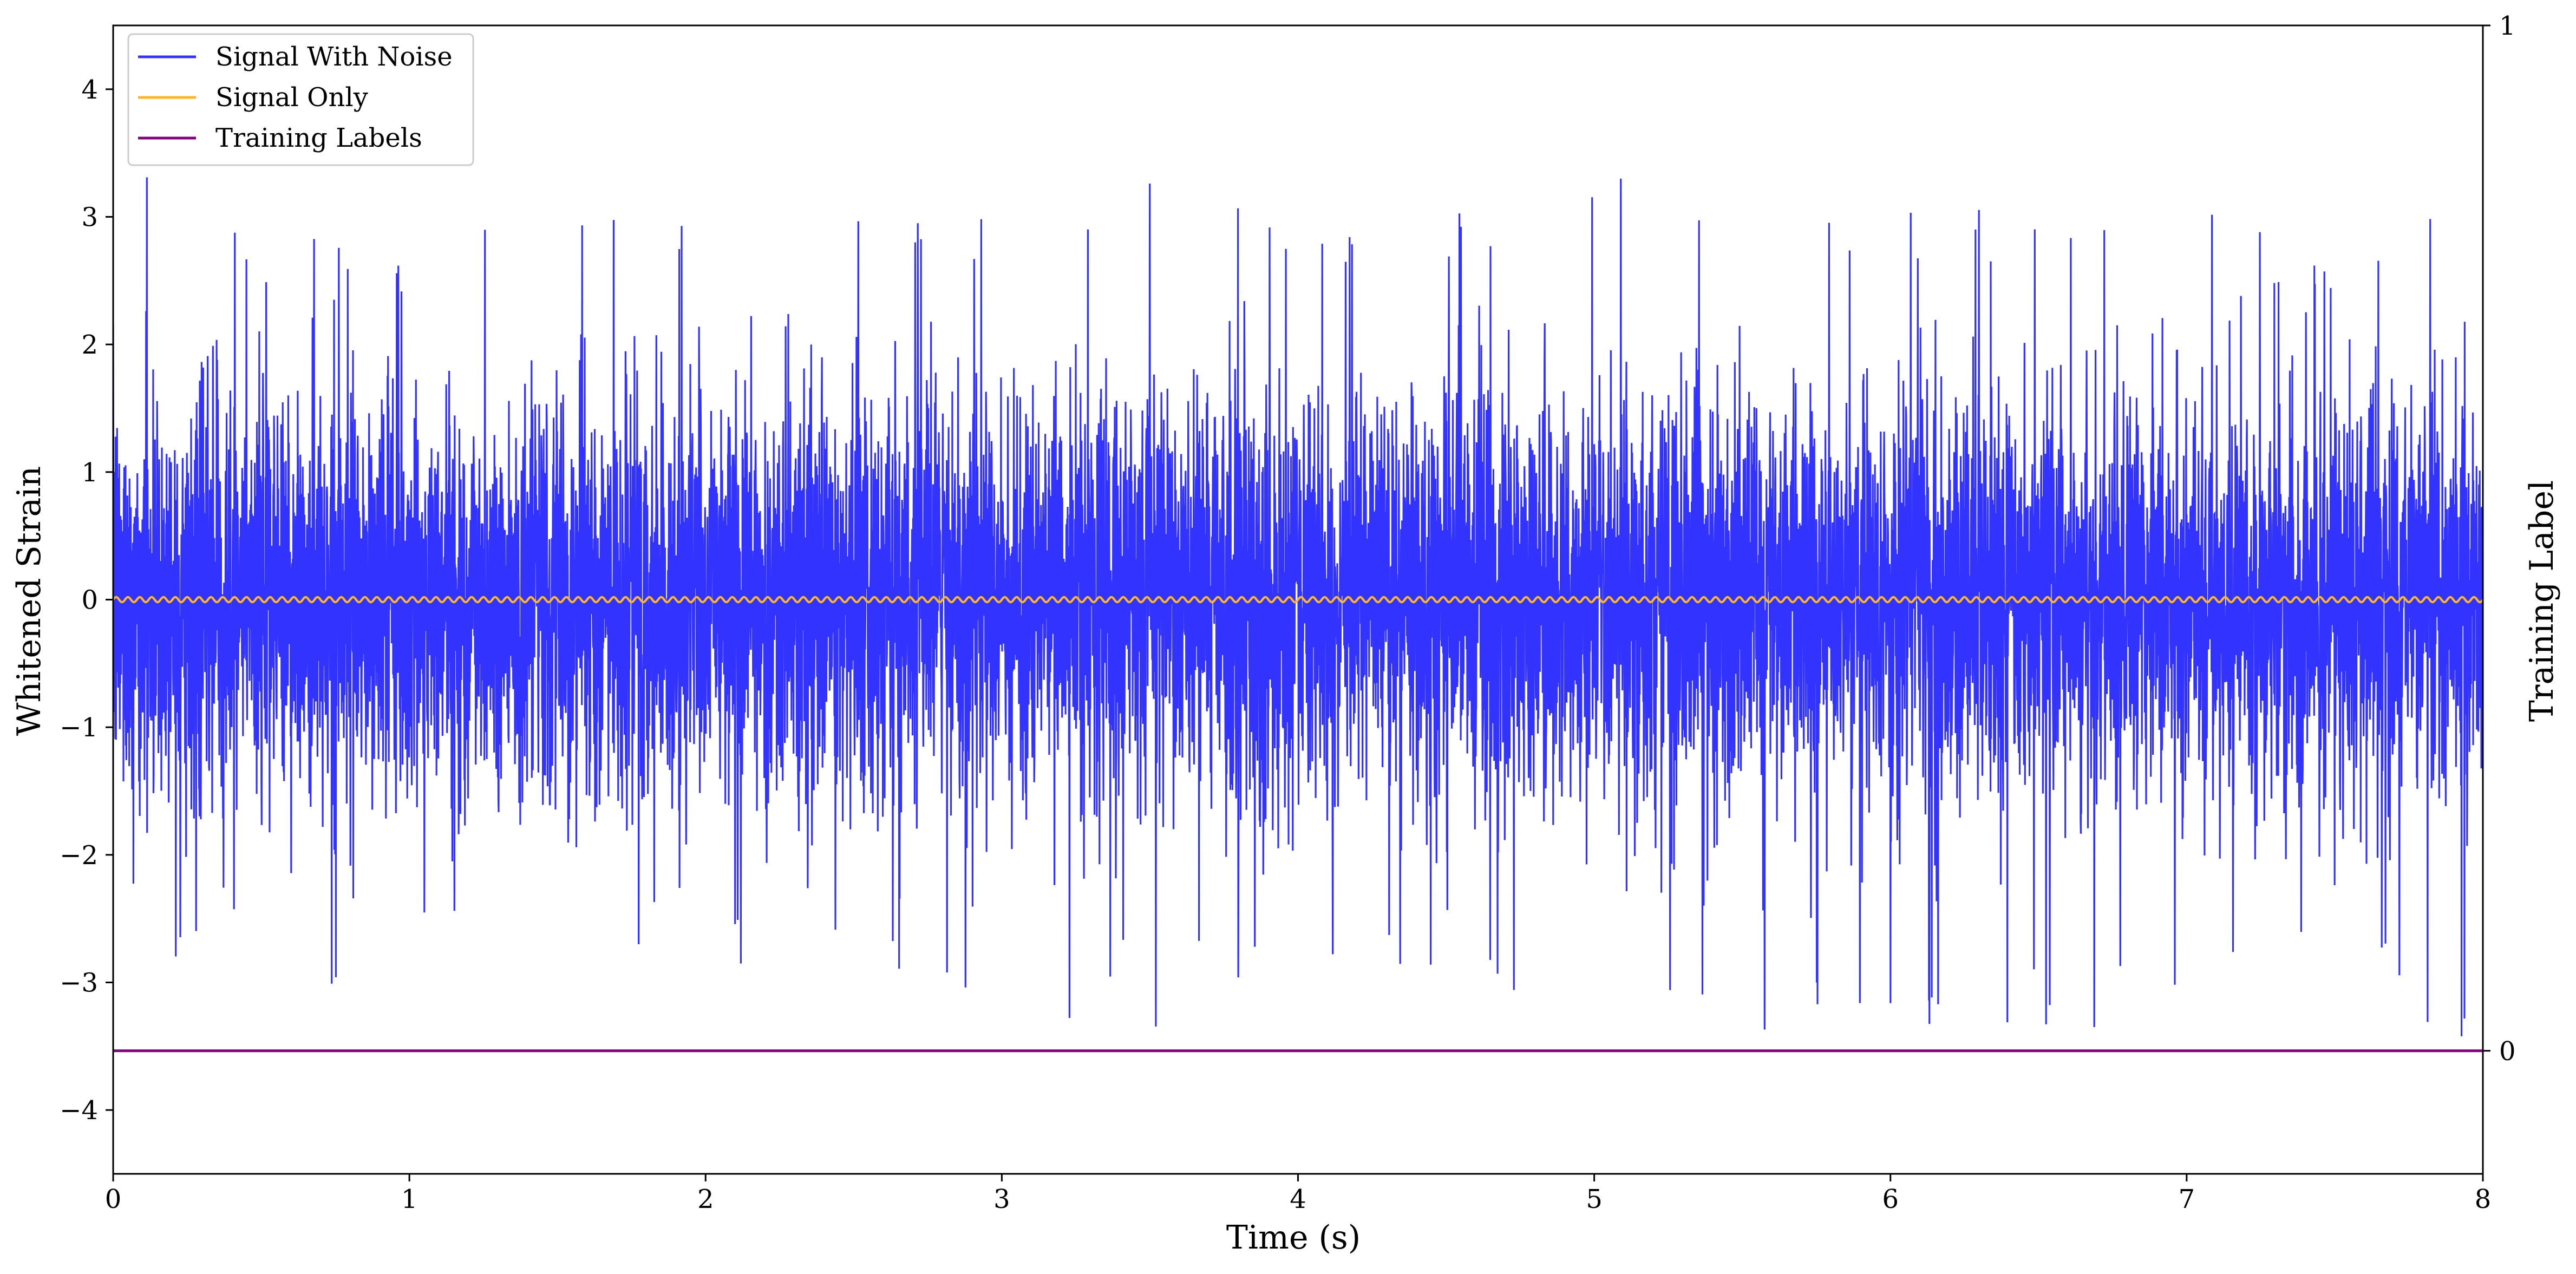  Describe the element at coordinates (334, 57) in the screenshot. I see `legend-label-signal-with-noise: Signal With Noise` at that location.